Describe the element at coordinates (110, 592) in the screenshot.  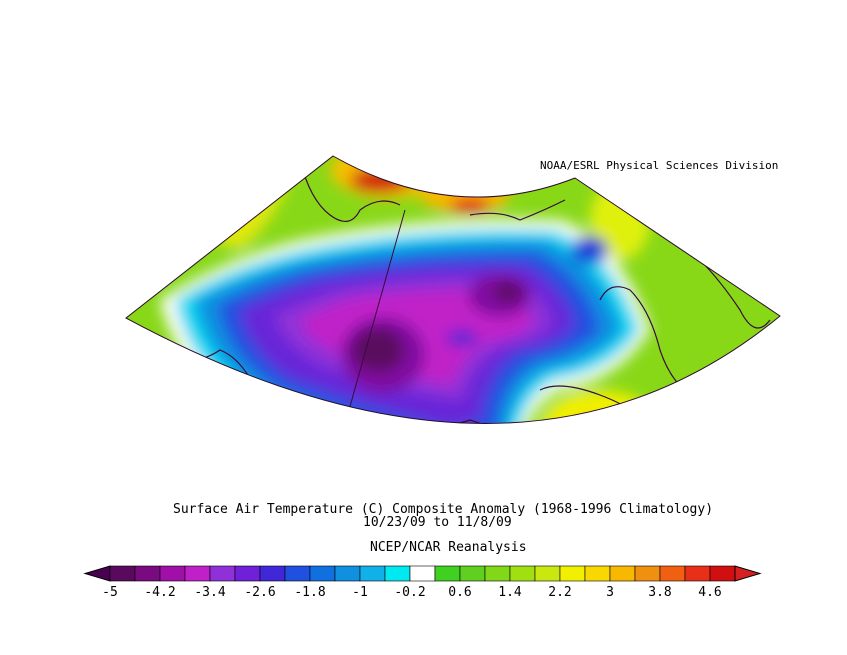
I see `colorbar-tick-label: -5` at that location.